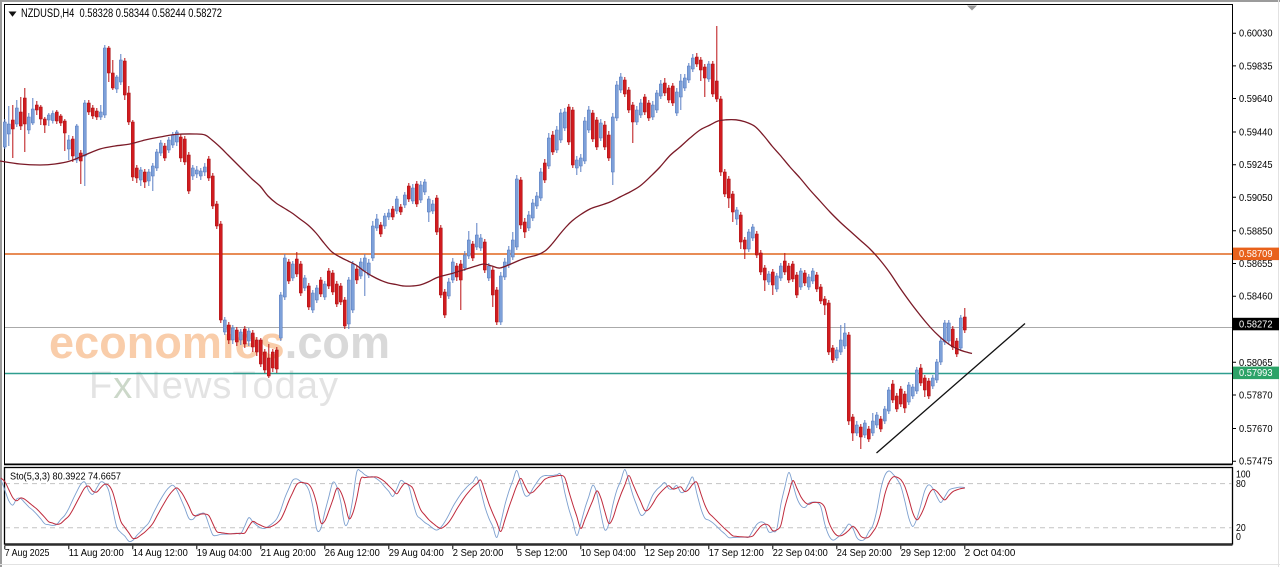  What do you see at coordinates (1256, 254) in the screenshot?
I see `svg-text: 0.58709` at bounding box center [1256, 254].